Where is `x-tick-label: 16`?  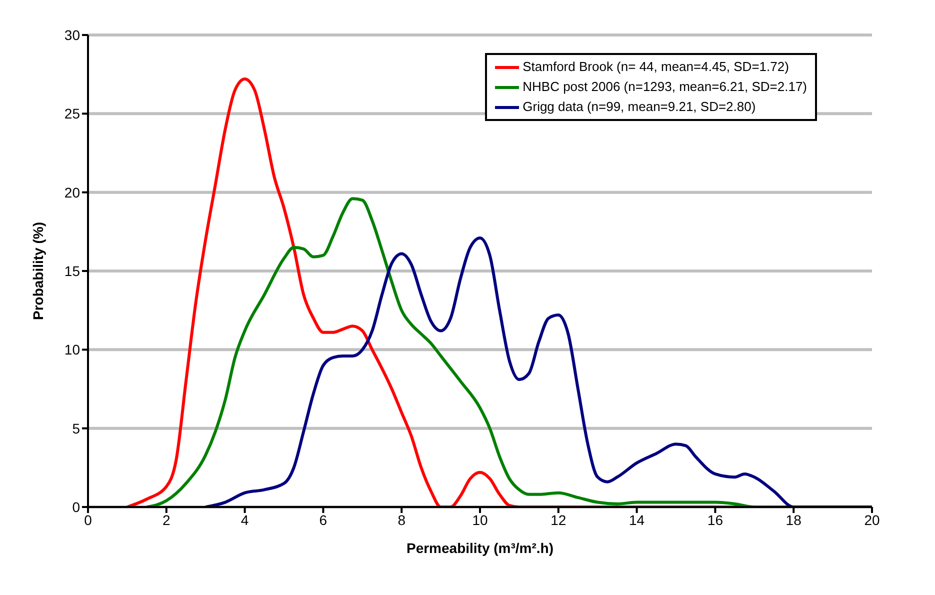 x-tick-label: 16 is located at coordinates (715, 520).